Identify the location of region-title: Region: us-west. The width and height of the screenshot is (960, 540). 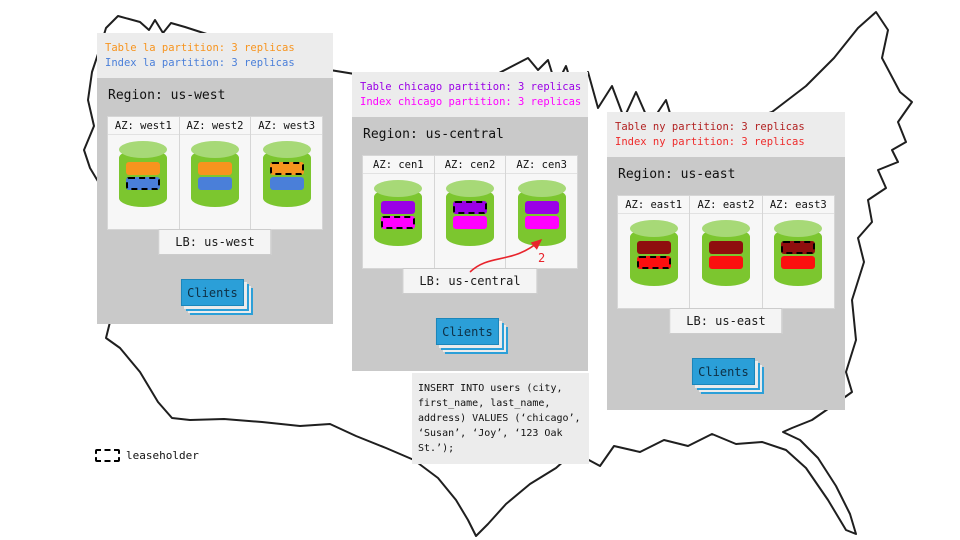
(167, 95).